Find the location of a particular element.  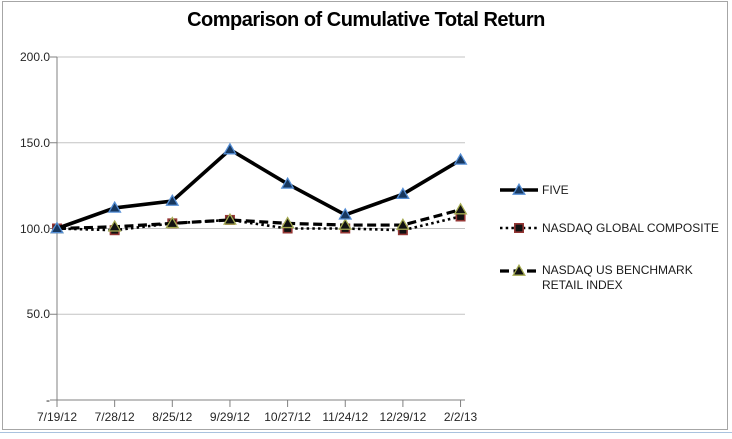

y-axis-label: - is located at coordinates (48, 400).